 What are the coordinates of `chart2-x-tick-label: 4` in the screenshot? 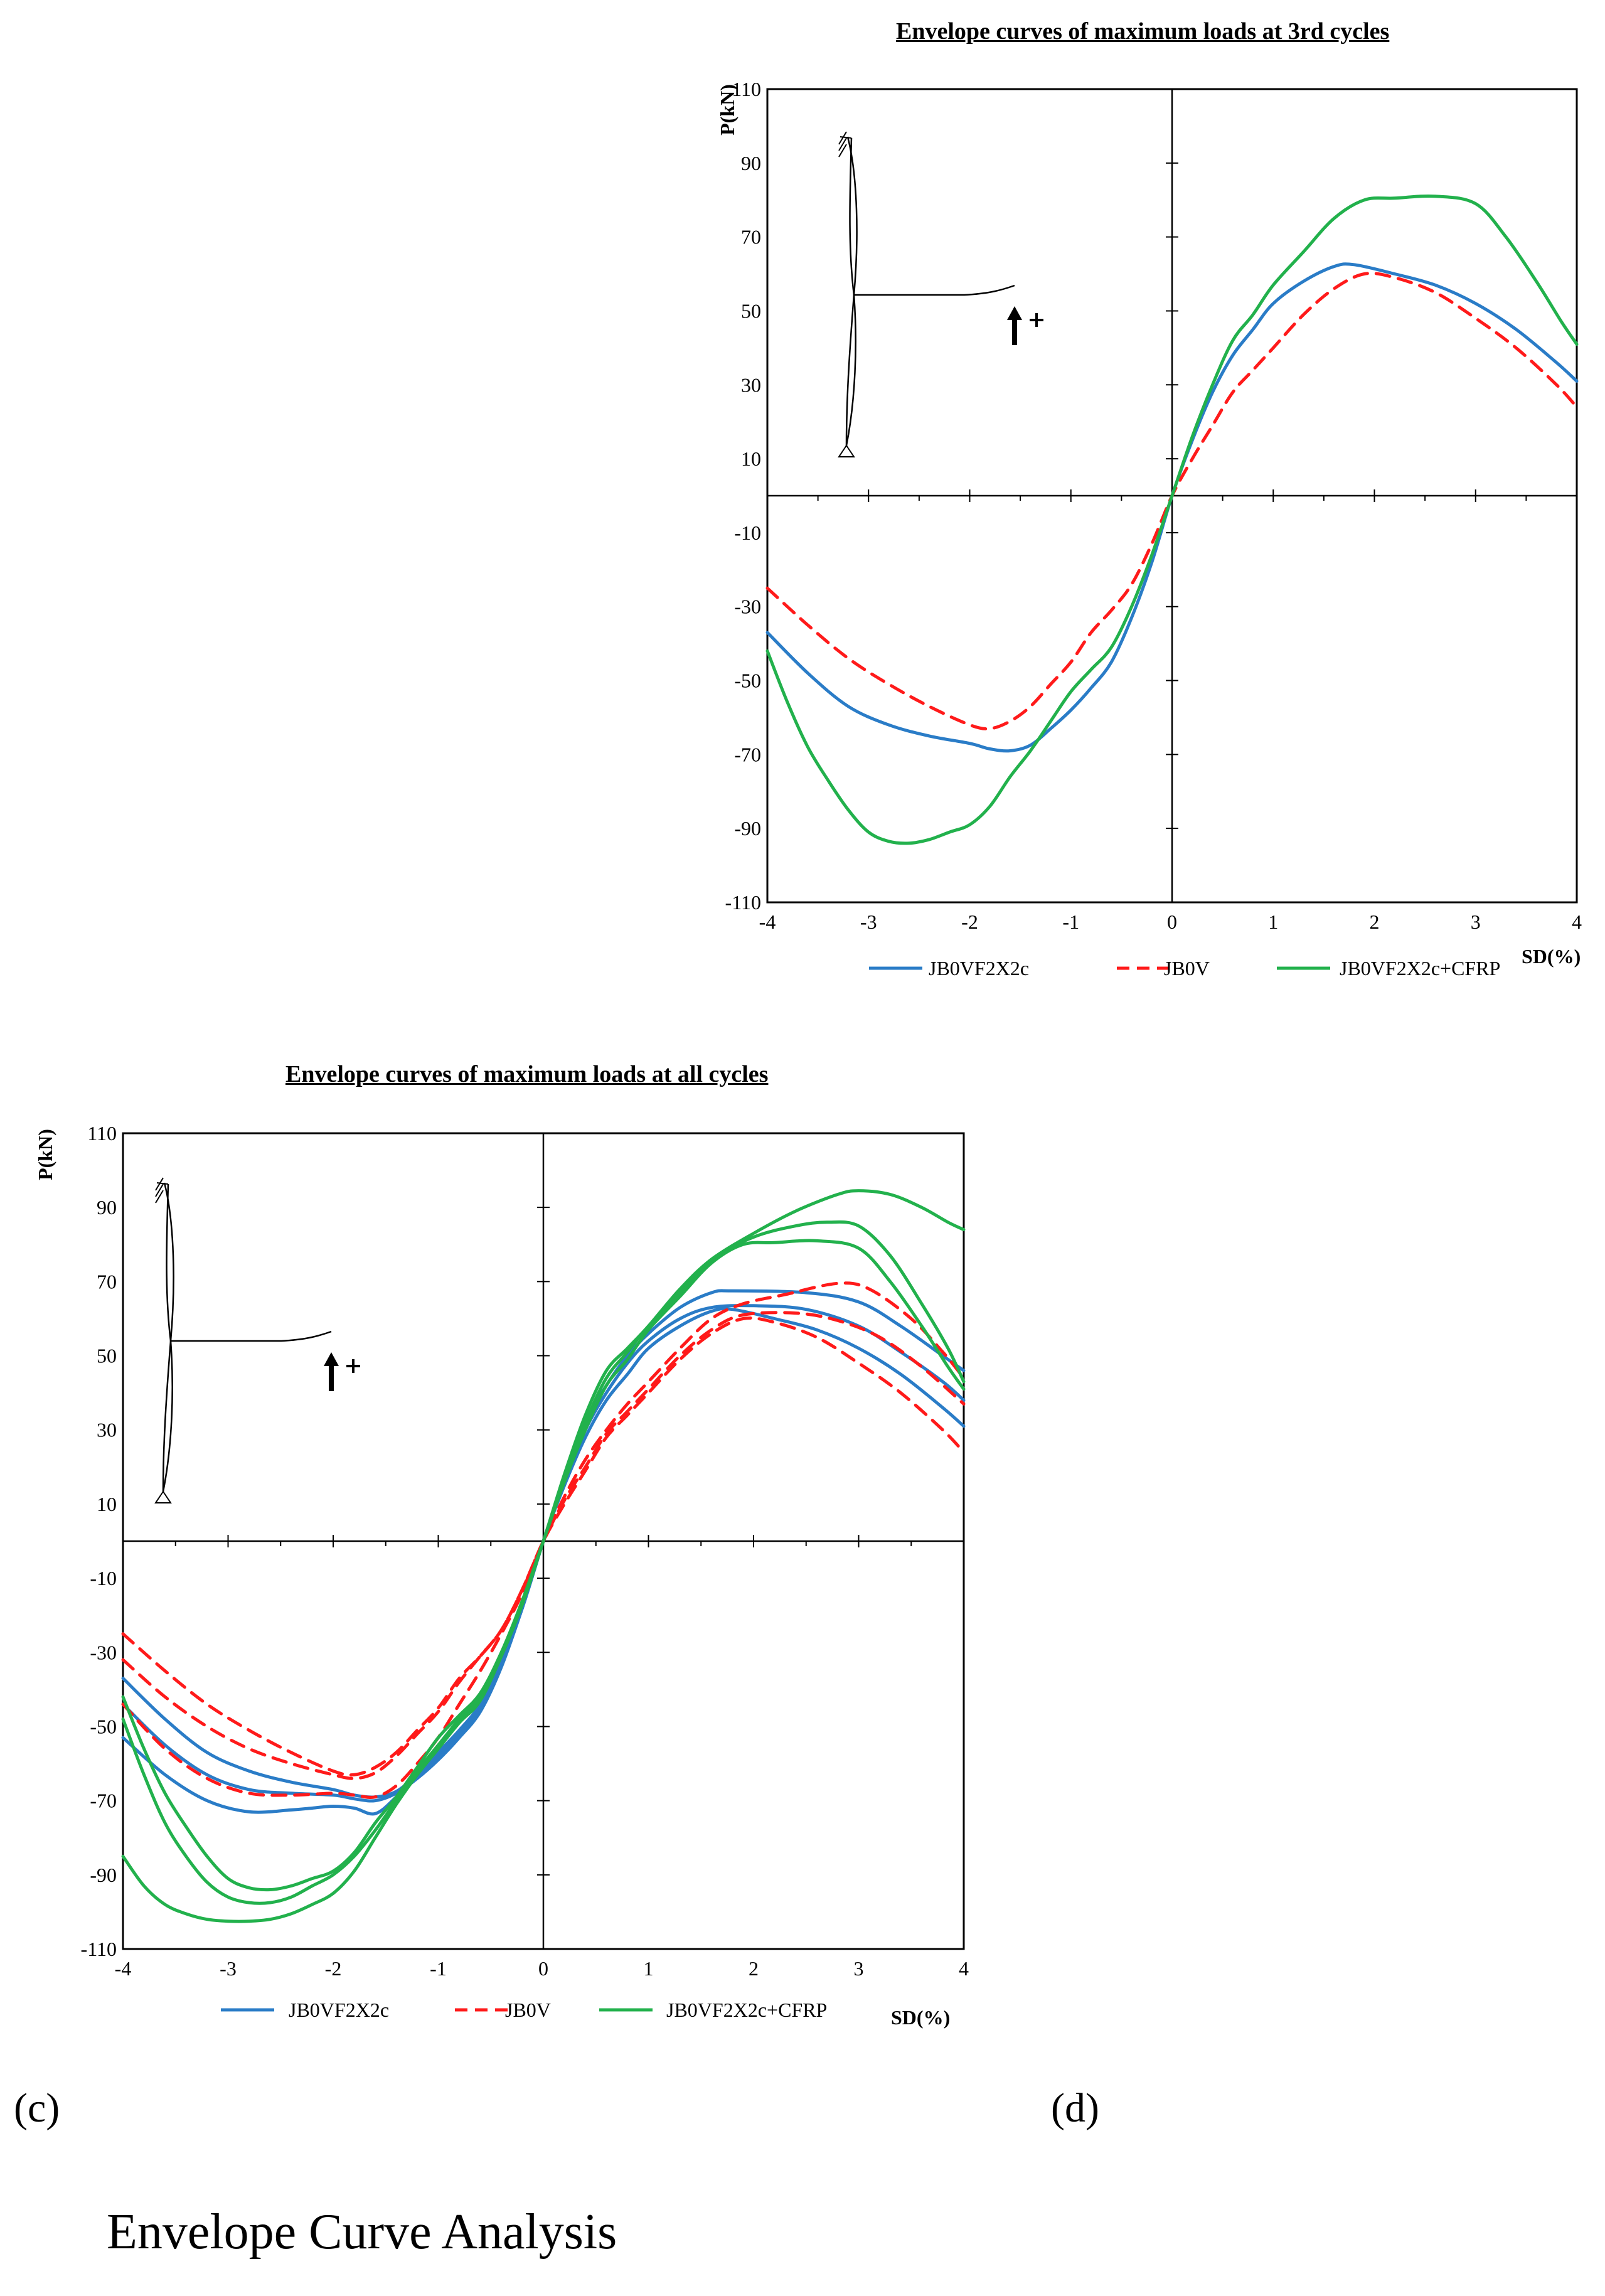 It's located at (964, 1968).